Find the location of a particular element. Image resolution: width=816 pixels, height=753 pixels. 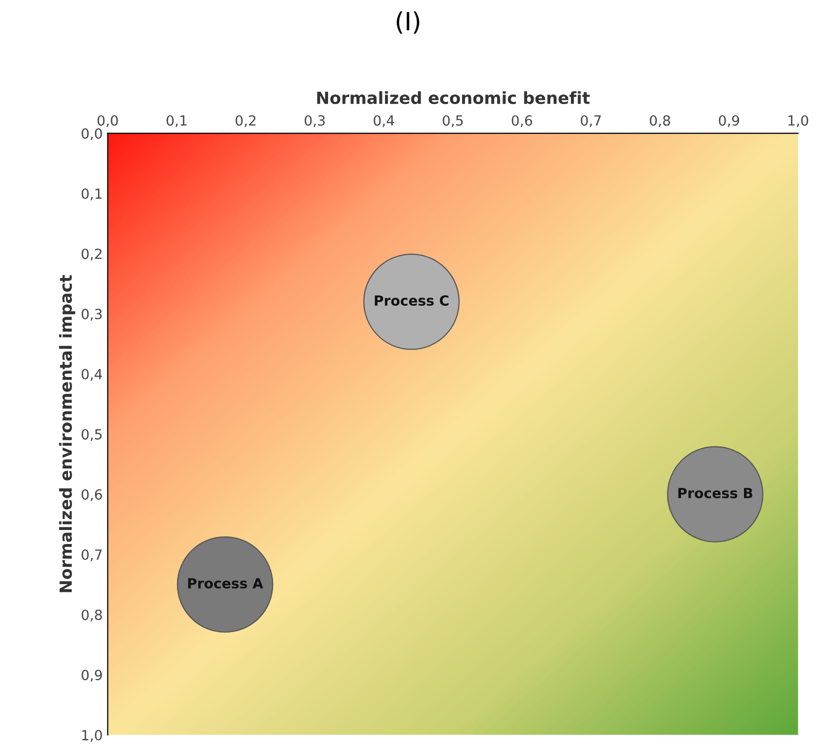

x-tick-label: 0,5 is located at coordinates (452, 121).